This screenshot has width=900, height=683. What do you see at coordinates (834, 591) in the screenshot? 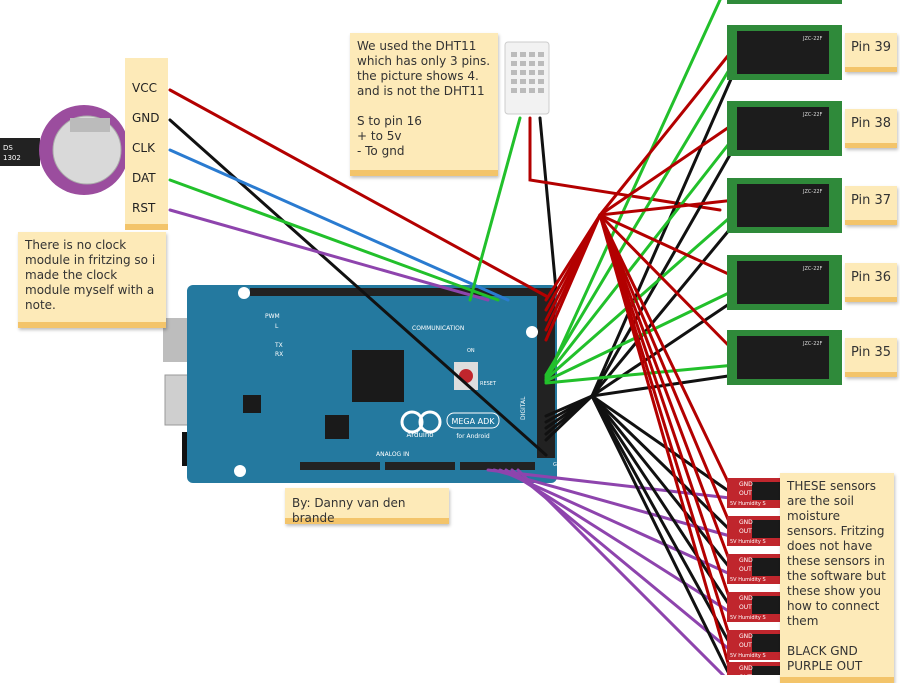
I see `note-line: these show you` at bounding box center [834, 591].